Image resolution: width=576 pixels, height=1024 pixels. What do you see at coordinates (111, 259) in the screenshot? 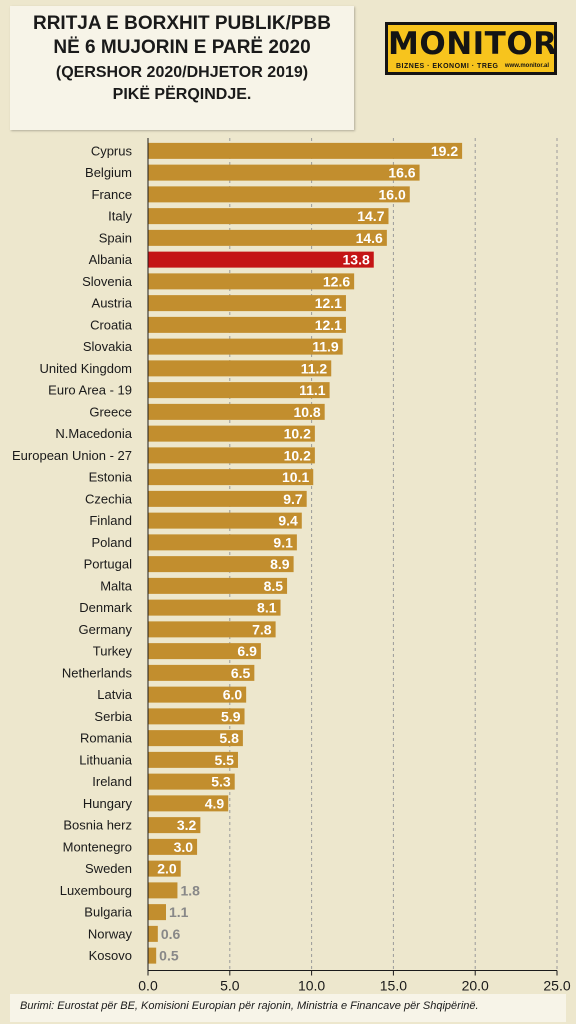
I see `category-label: Albania` at bounding box center [111, 259].